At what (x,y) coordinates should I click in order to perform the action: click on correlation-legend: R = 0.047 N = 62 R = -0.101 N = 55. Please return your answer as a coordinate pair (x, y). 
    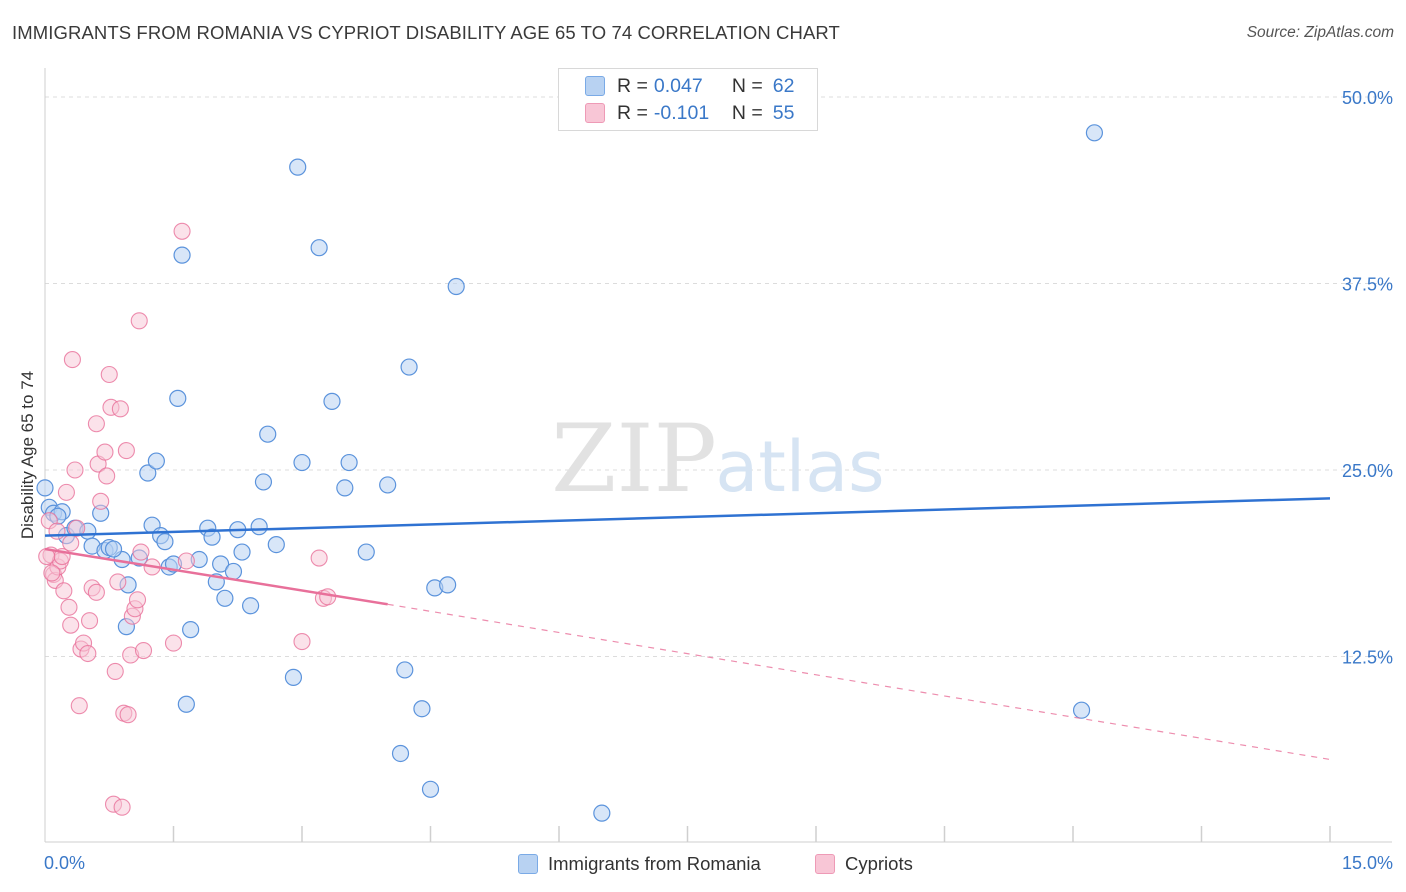
    Looking at the image, I should click on (688, 99).